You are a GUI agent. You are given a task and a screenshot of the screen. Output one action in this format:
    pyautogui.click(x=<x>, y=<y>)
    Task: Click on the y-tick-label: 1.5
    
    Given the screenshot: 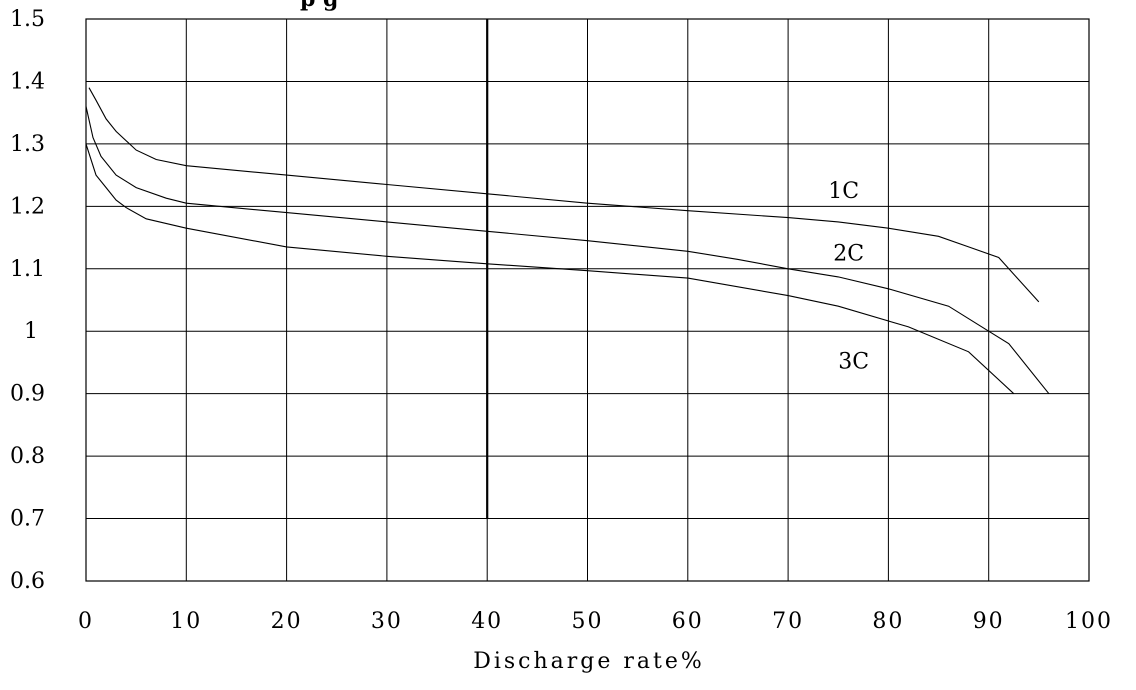 What is the action you would take?
    pyautogui.click(x=27, y=19)
    